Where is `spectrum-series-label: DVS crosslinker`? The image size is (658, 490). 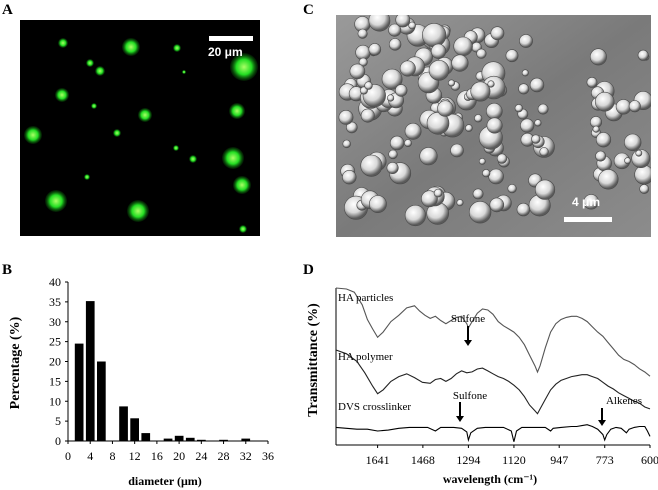 spectrum-series-label: DVS crosslinker is located at coordinates (374, 407).